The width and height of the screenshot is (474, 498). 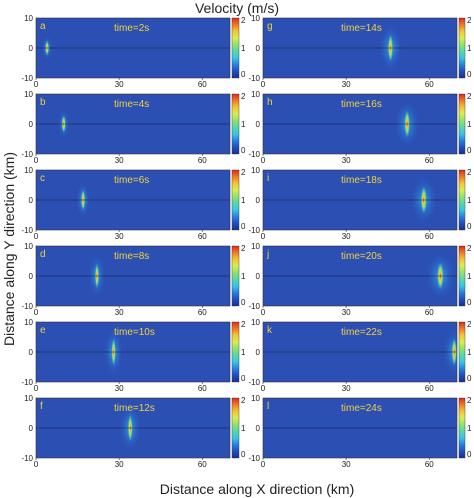 What do you see at coordinates (41, 406) in the screenshot?
I see `panel-letter: f` at bounding box center [41, 406].